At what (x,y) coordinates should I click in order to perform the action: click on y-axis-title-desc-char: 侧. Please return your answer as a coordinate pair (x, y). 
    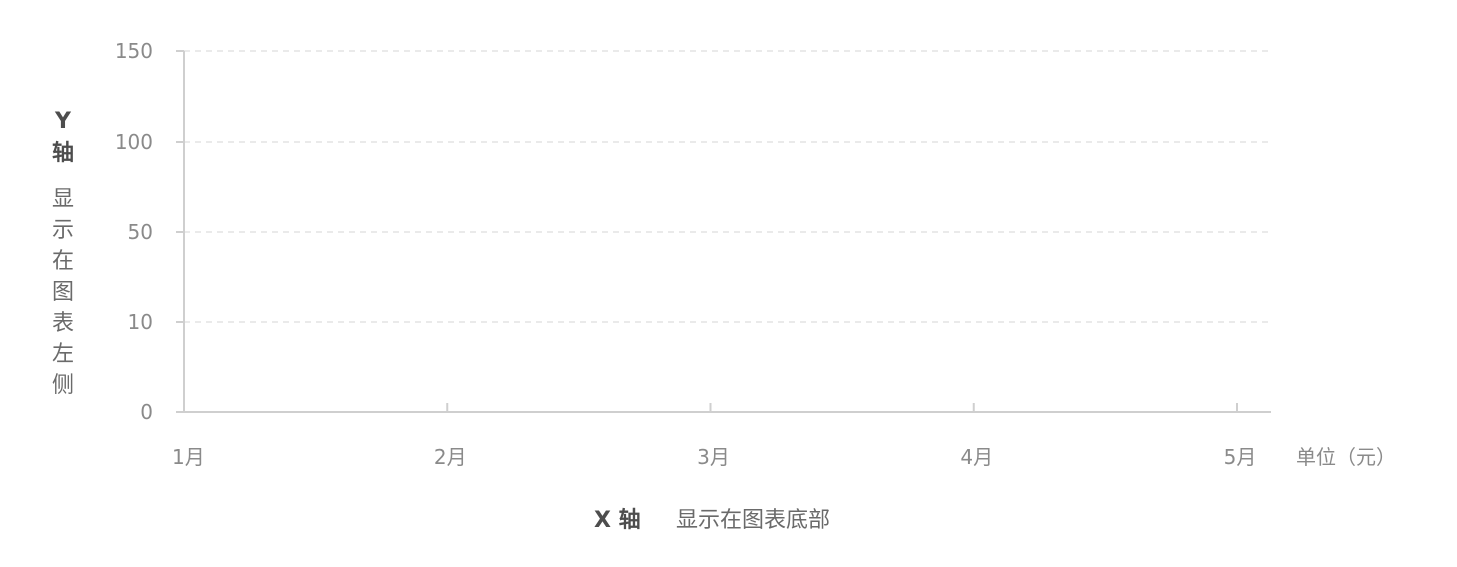
    Looking at the image, I should click on (63, 385).